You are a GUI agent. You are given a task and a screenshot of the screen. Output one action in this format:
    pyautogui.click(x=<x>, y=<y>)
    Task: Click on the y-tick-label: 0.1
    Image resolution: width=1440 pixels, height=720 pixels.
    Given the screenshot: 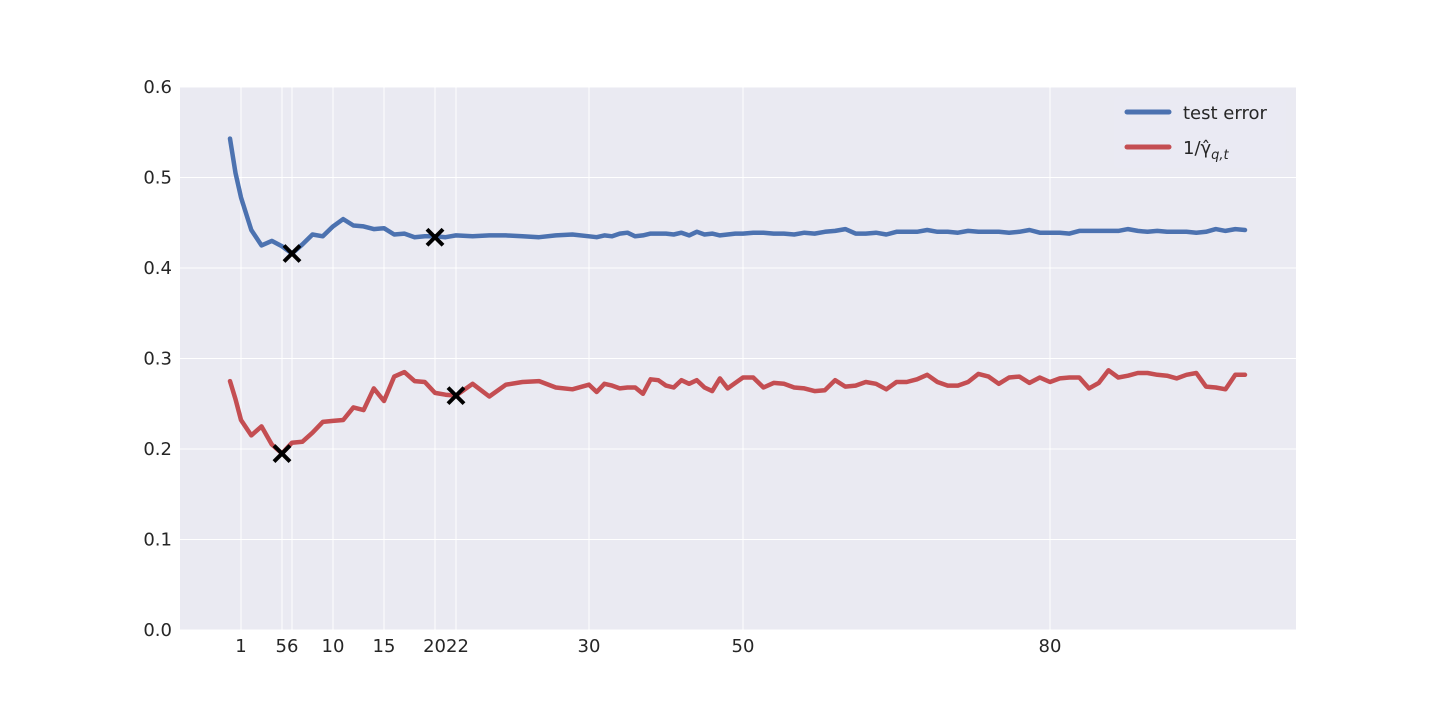 What is the action you would take?
    pyautogui.click(x=157, y=540)
    